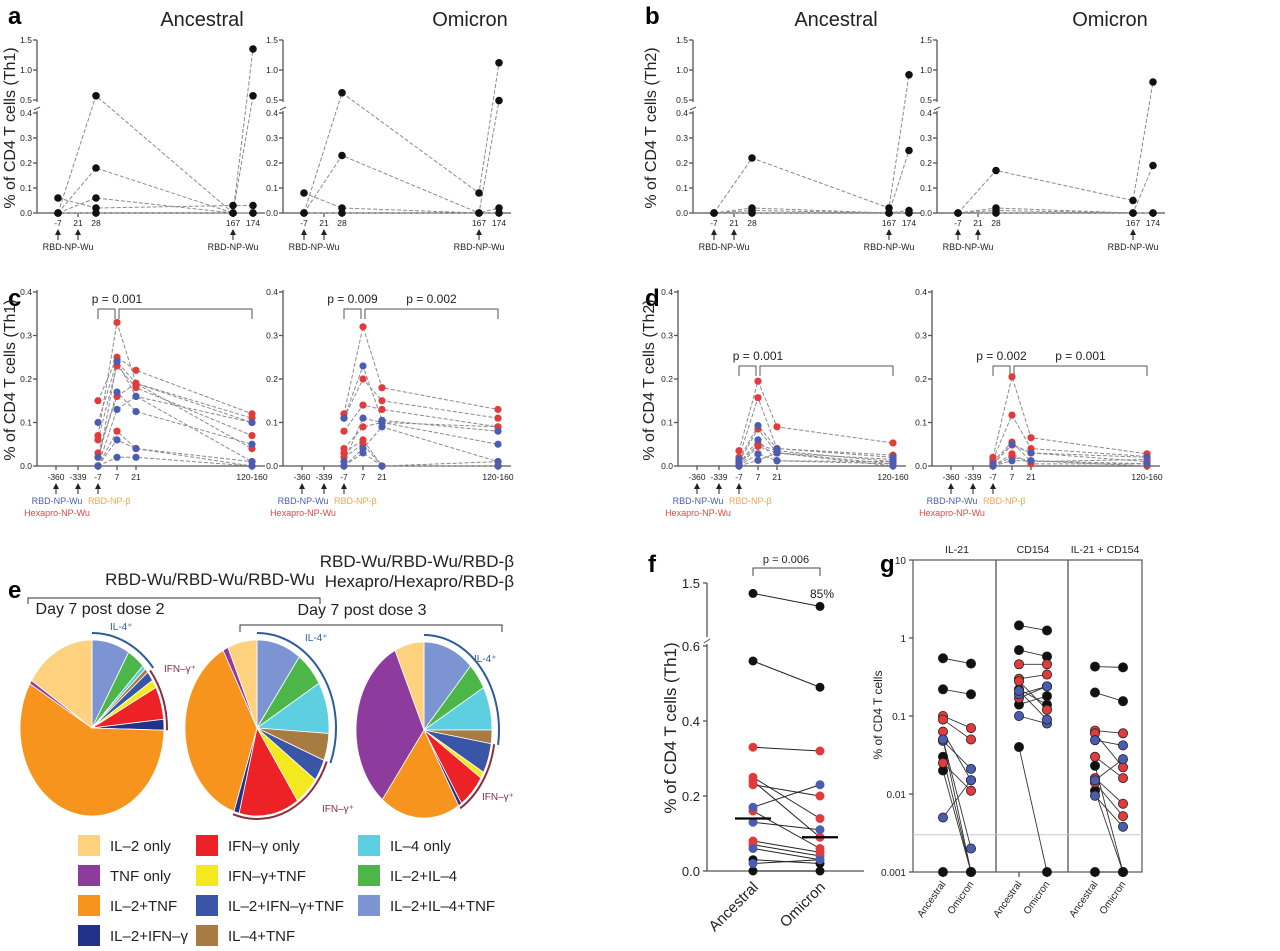 The image size is (1280, 951). What do you see at coordinates (210, 579) in the screenshot?
I see `group-title: RBD-Wu/RBD-Wu/RBD-Wu` at bounding box center [210, 579].